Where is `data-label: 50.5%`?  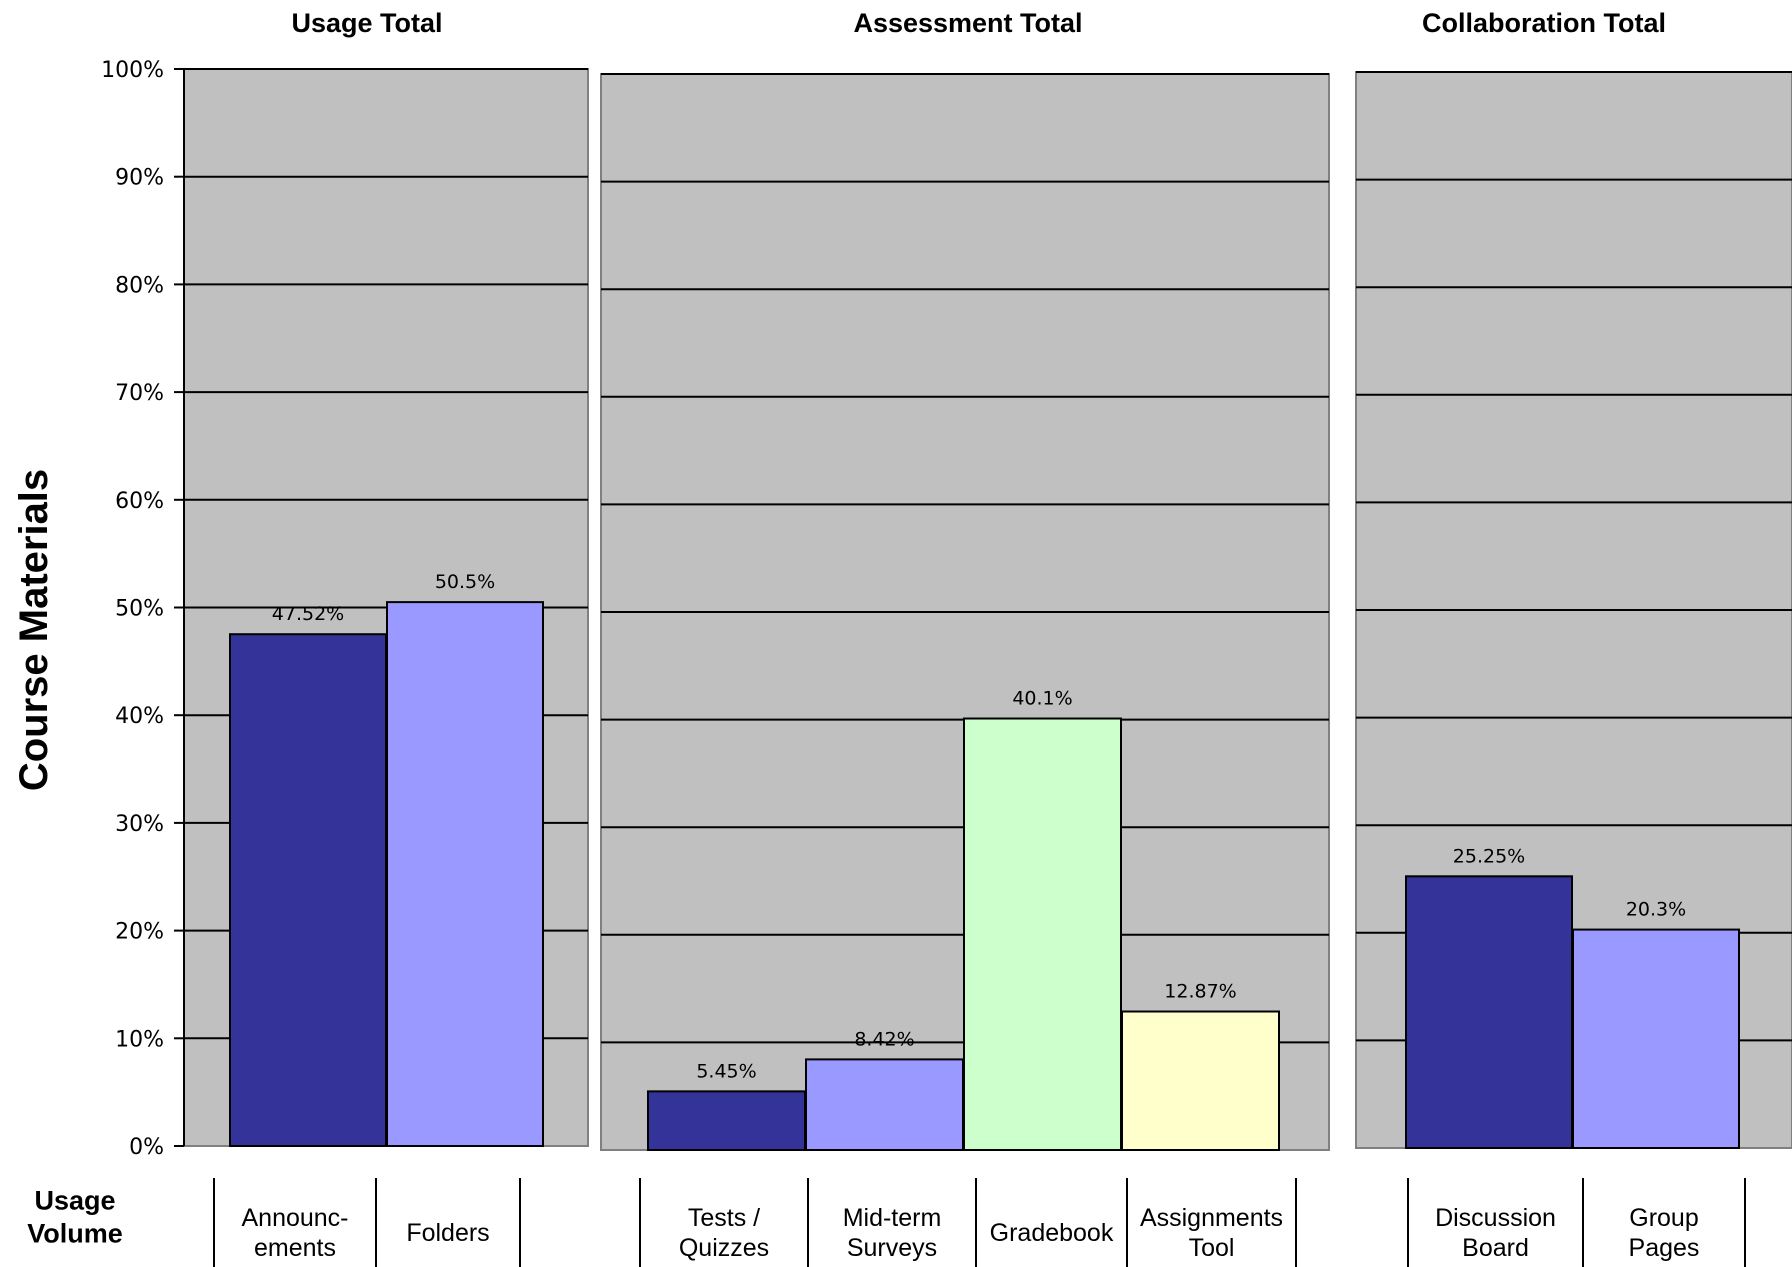 data-label: 50.5% is located at coordinates (465, 582).